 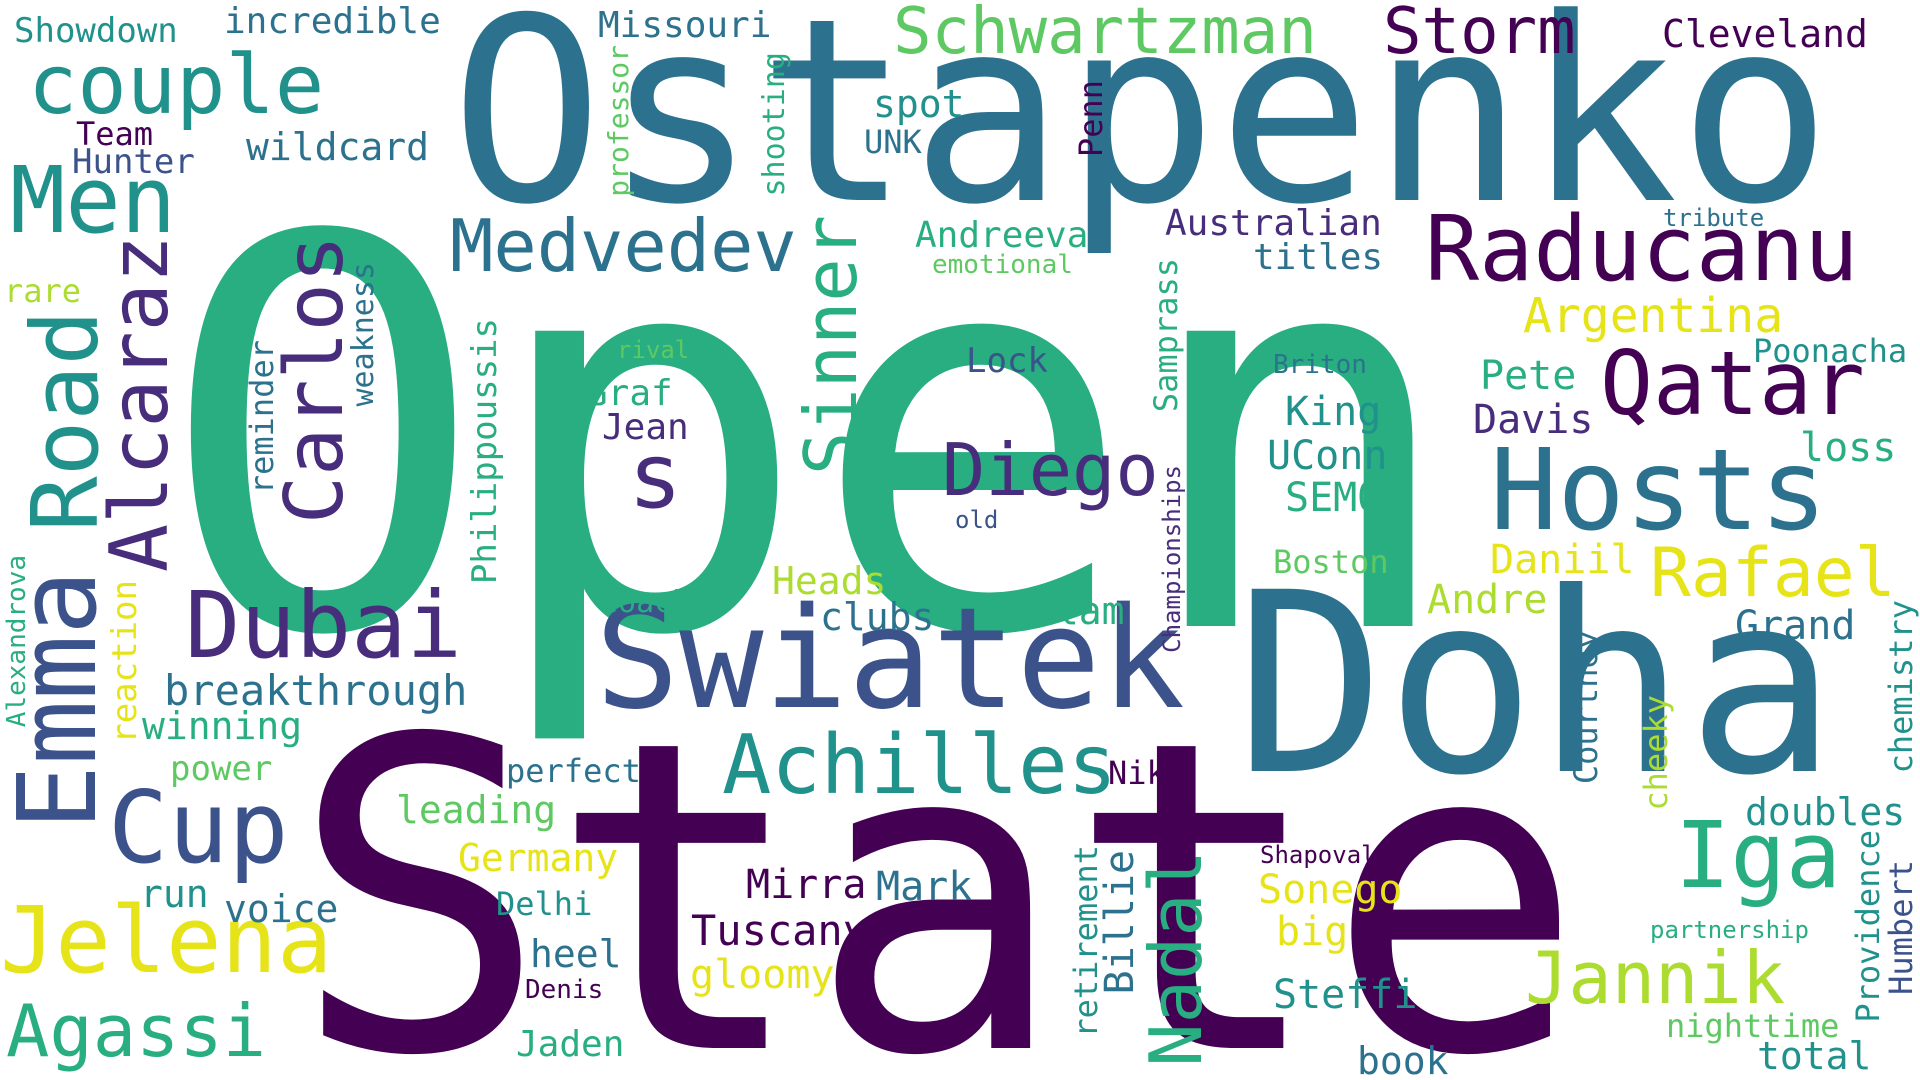 I want to click on word-cleveland: Cleveland, so click(x=1765, y=34).